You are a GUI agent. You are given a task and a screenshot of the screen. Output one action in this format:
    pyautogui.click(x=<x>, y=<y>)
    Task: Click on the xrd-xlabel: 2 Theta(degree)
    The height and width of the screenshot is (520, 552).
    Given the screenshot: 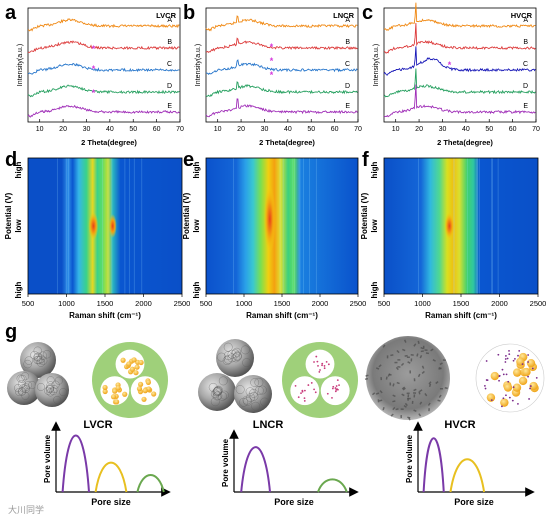 What is the action you would take?
    pyautogui.click(x=465, y=142)
    